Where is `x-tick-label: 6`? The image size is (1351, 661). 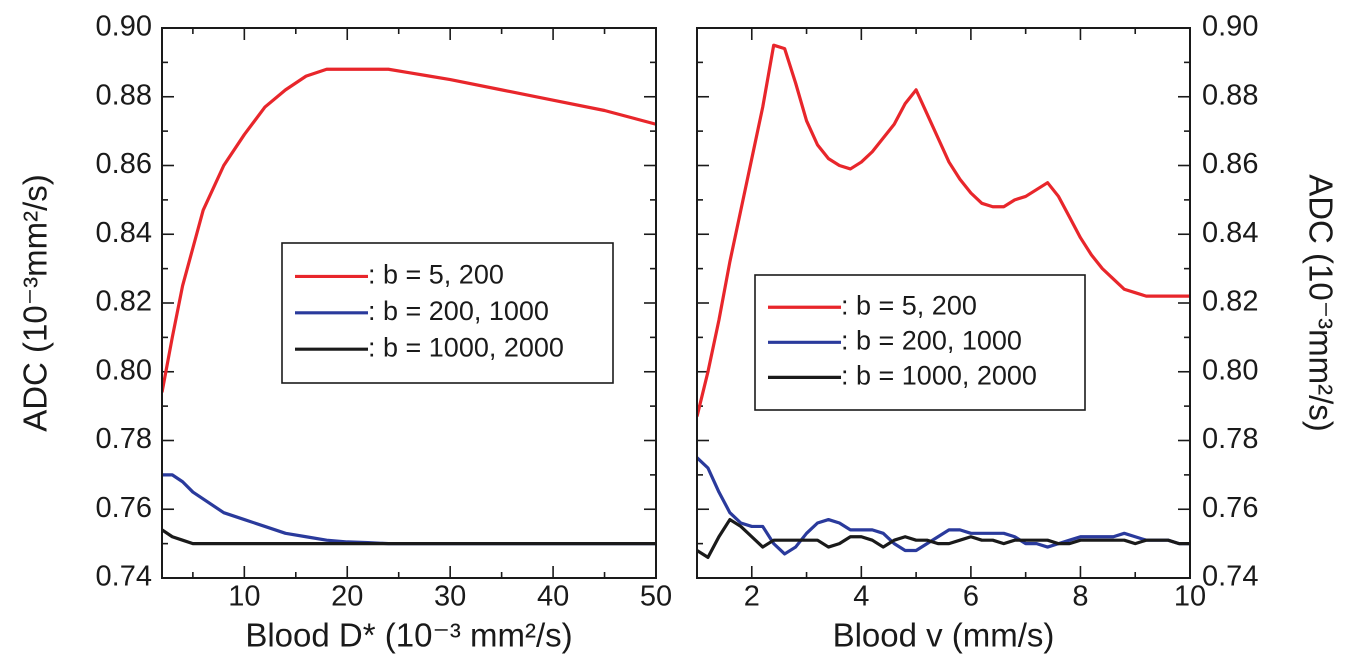
x-tick-label: 6 is located at coordinates (971, 597).